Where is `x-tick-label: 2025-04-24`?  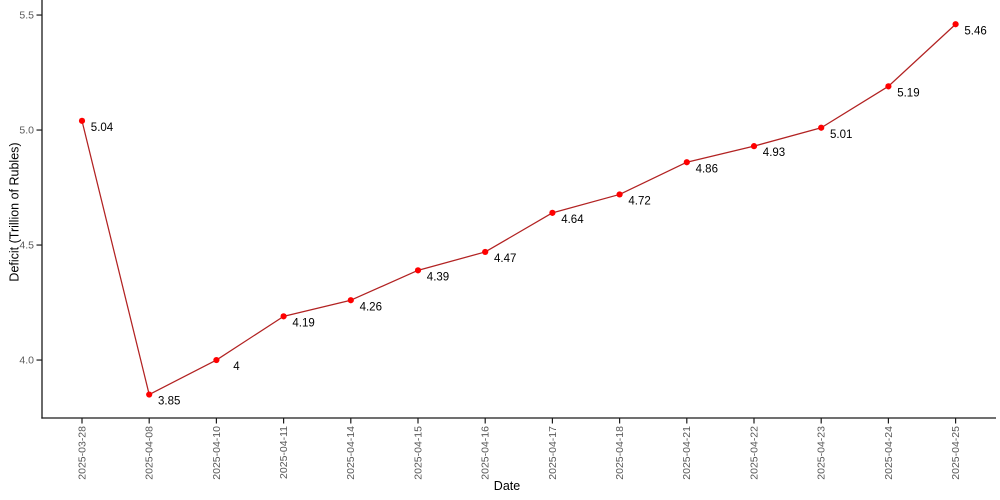 x-tick-label: 2025-04-24 is located at coordinates (889, 453).